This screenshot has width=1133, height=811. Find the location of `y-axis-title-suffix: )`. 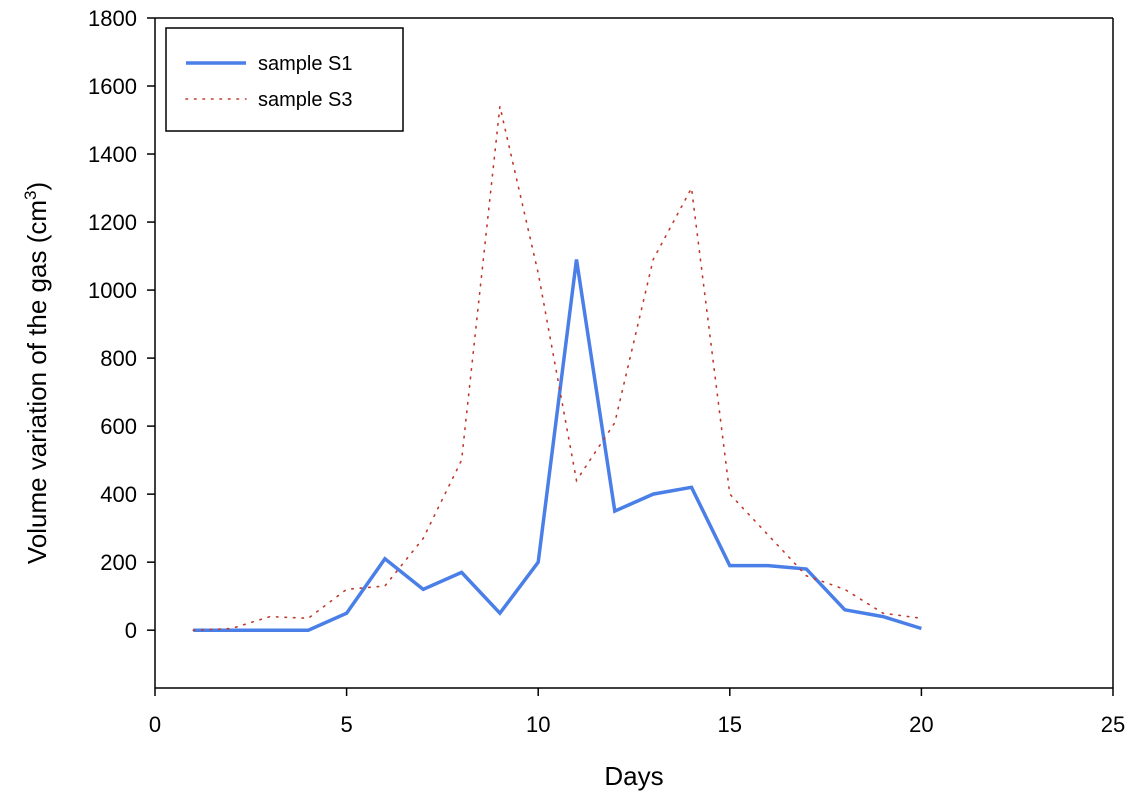

y-axis-title-suffix: ) is located at coordinates (37, 186).